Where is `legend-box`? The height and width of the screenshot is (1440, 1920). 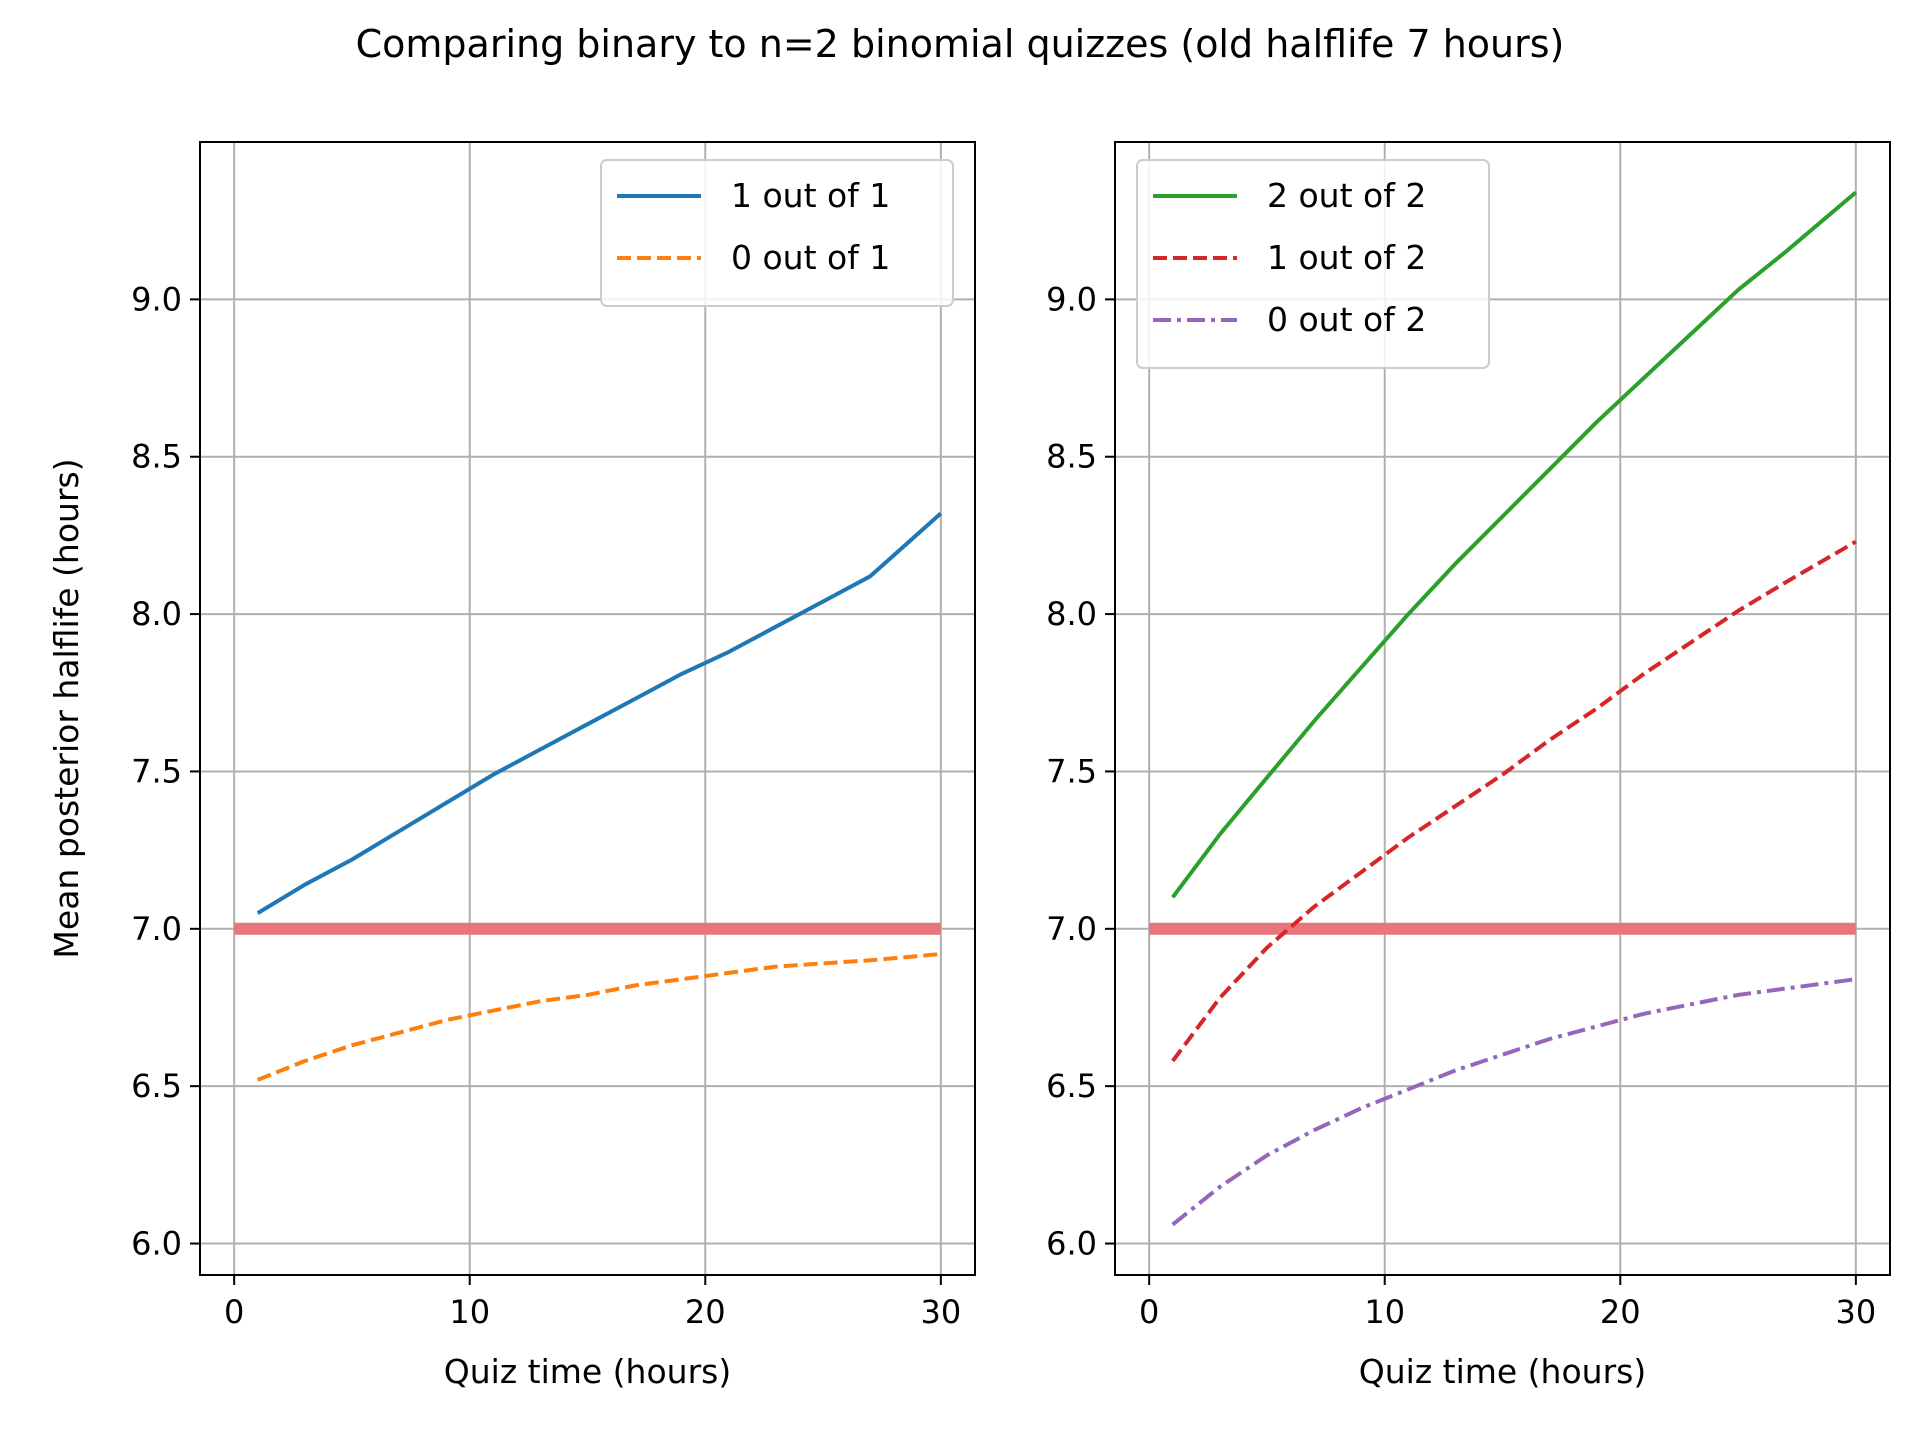
legend-box is located at coordinates (1313, 264).